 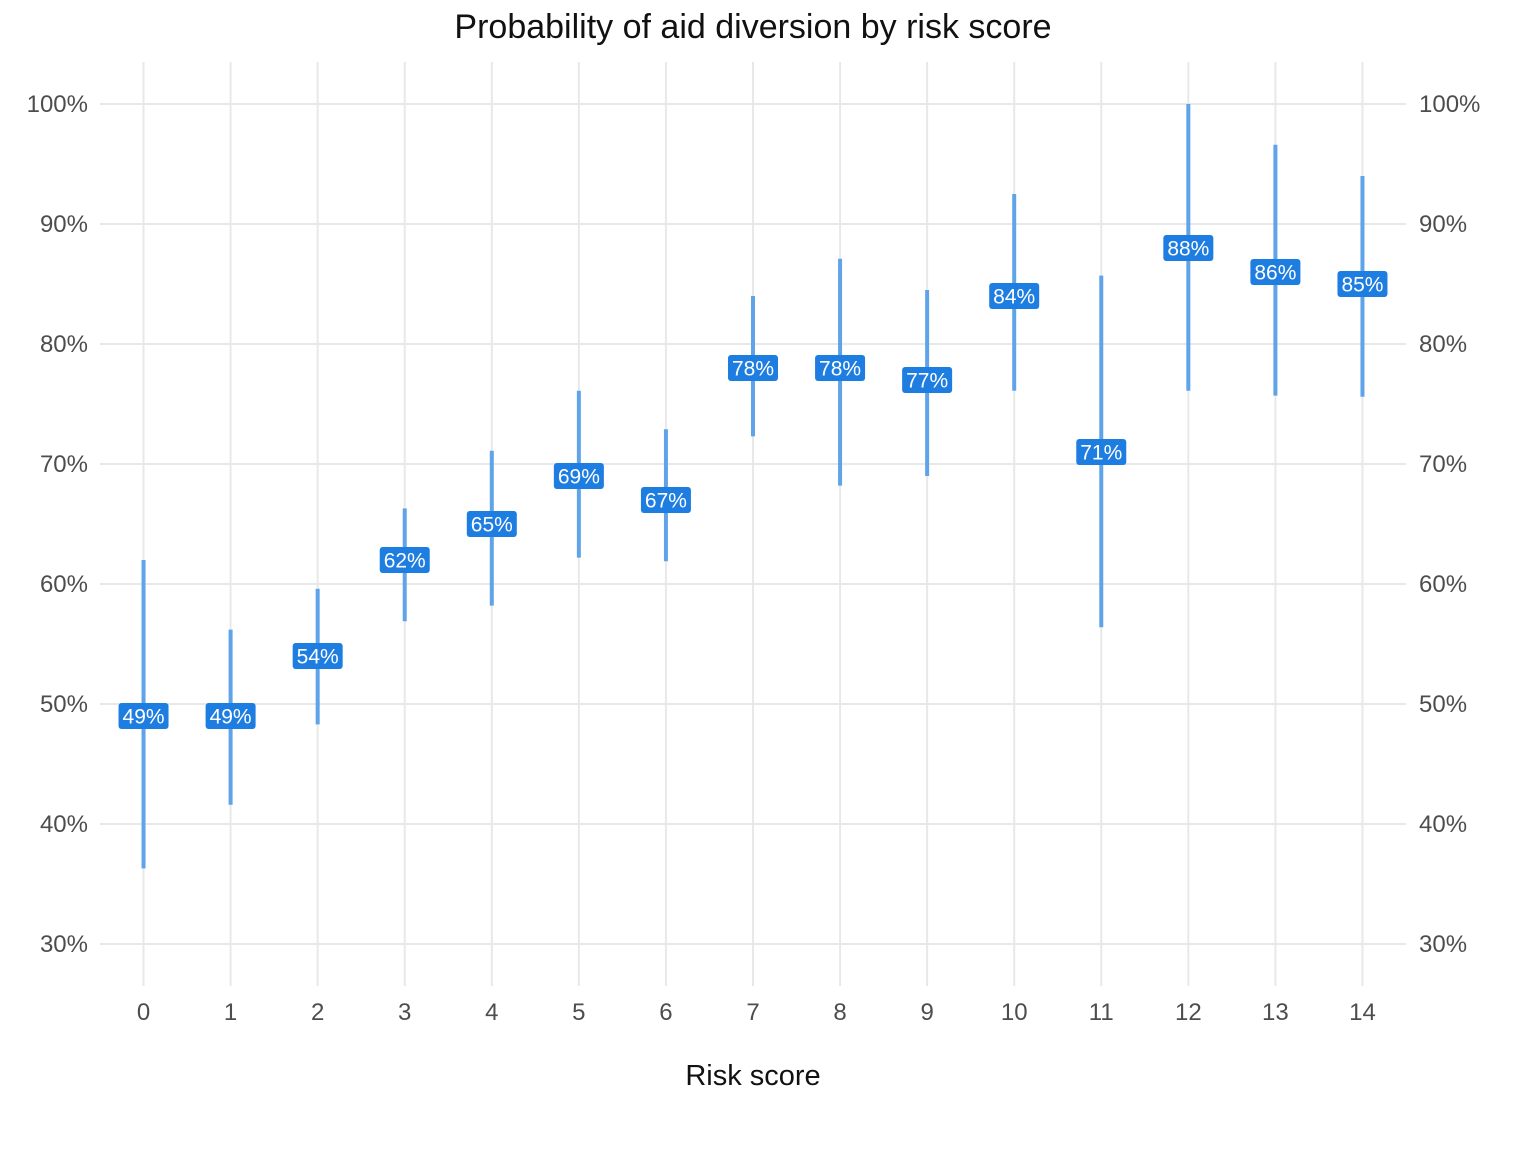 I want to click on x-tick-label: 2, so click(x=317, y=1012).